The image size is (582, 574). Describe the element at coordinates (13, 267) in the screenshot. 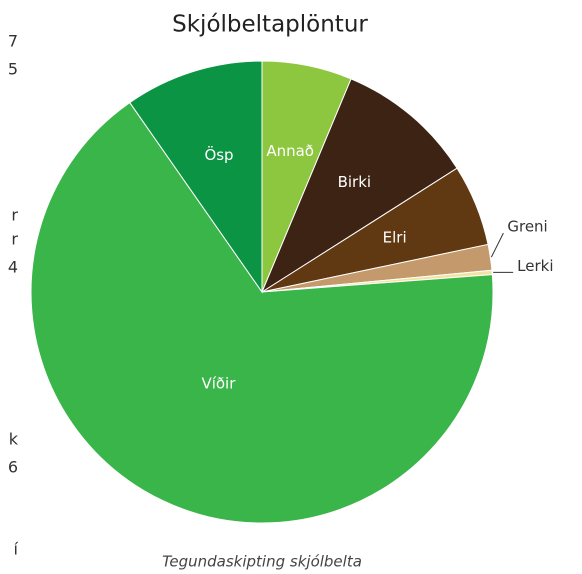

I see `cut-off-text: 4` at that location.